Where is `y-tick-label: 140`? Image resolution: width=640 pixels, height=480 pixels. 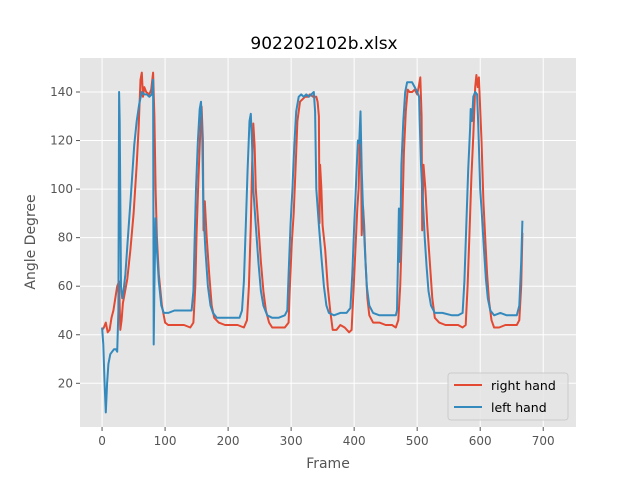 y-tick-label: 140 is located at coordinates (61, 92).